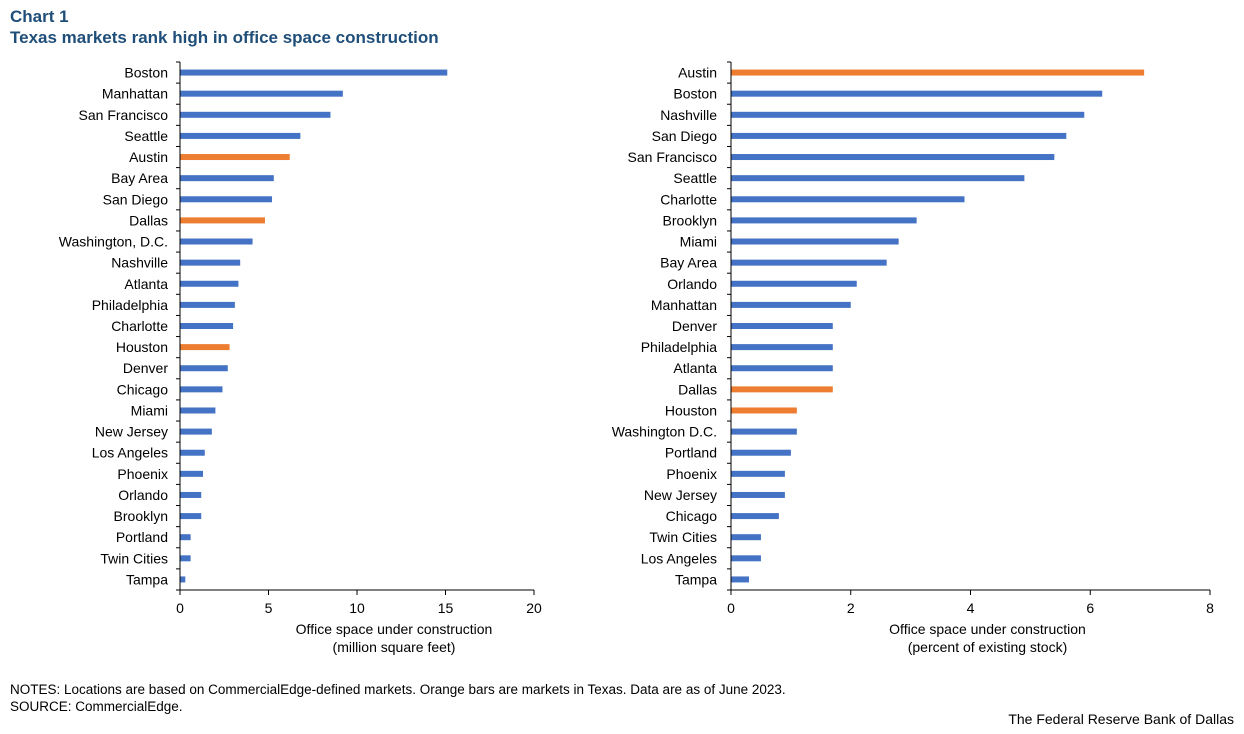 This screenshot has width=1244, height=734. Describe the element at coordinates (987, 629) in the screenshot. I see `right-x-axis-title-line-0: Office space under construction` at that location.